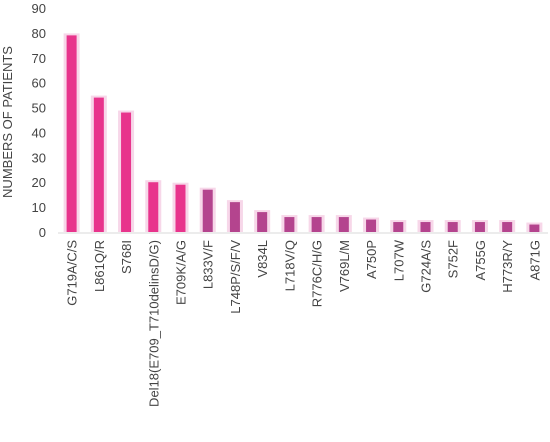  What do you see at coordinates (480, 260) in the screenshot?
I see `x-tick-label: A755G` at bounding box center [480, 260].